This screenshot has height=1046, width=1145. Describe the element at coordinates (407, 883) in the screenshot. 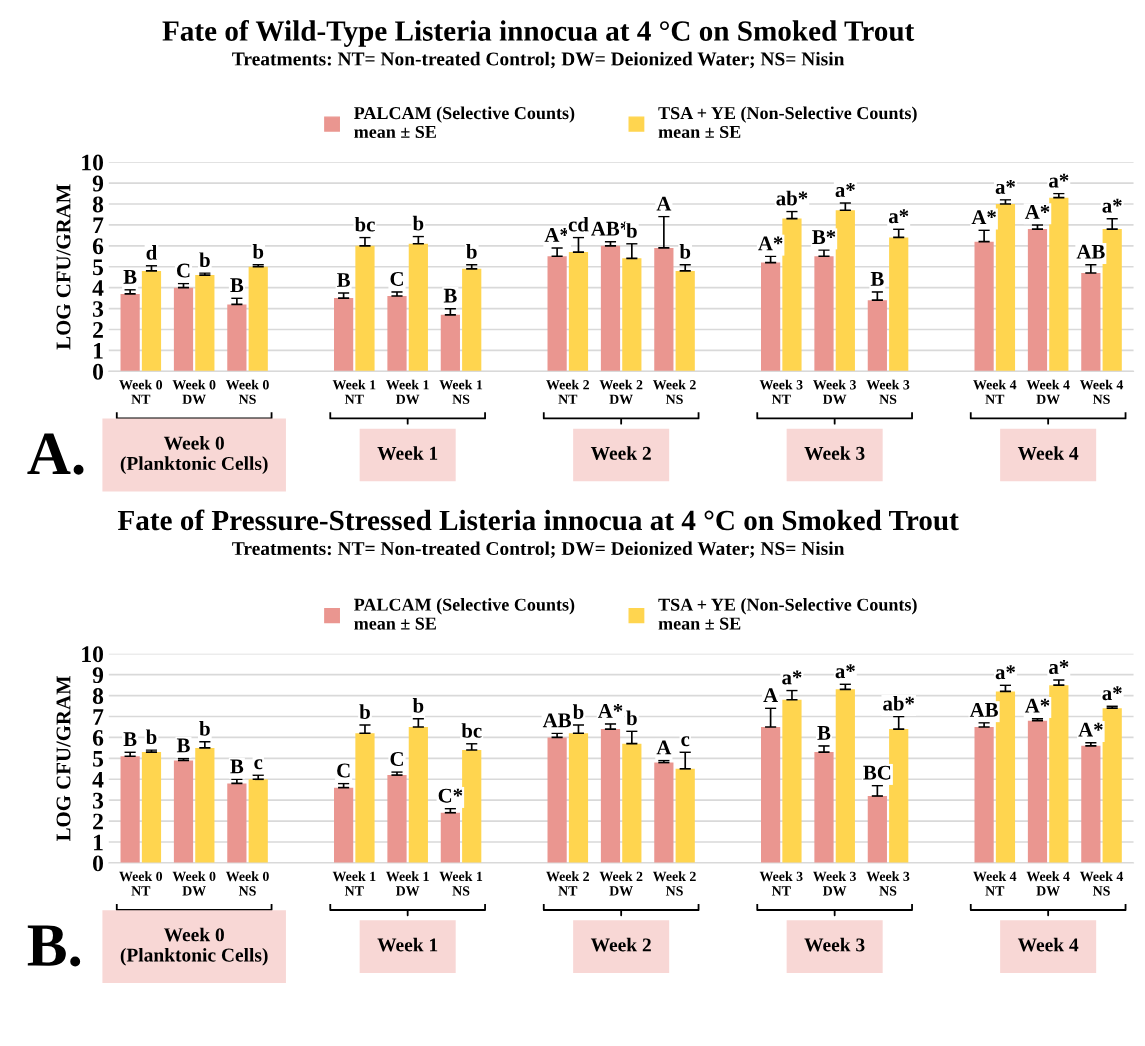

I see `x-tick-label: Week 1 DW` at that location.